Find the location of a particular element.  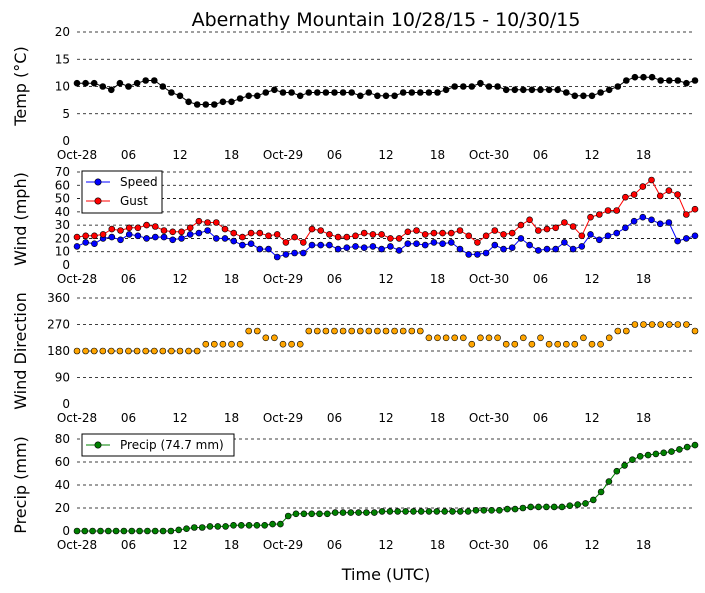

wind-legend: Speed Gust is located at coordinates (122, 192).